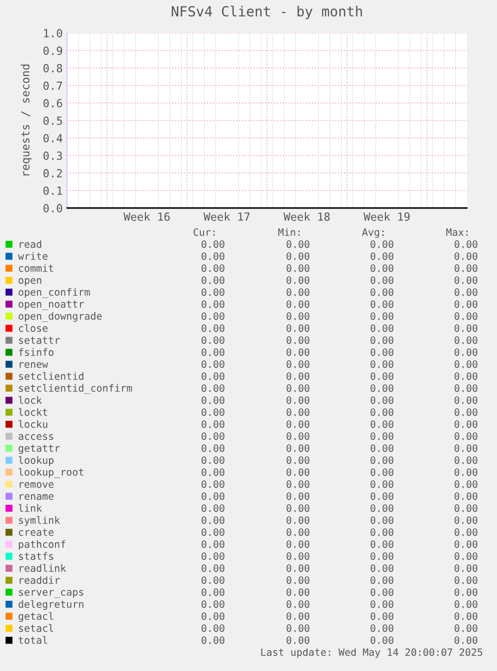 This screenshot has height=671, width=497. Describe the element at coordinates (52, 208) in the screenshot. I see `y-tick-label: 0.0` at that location.